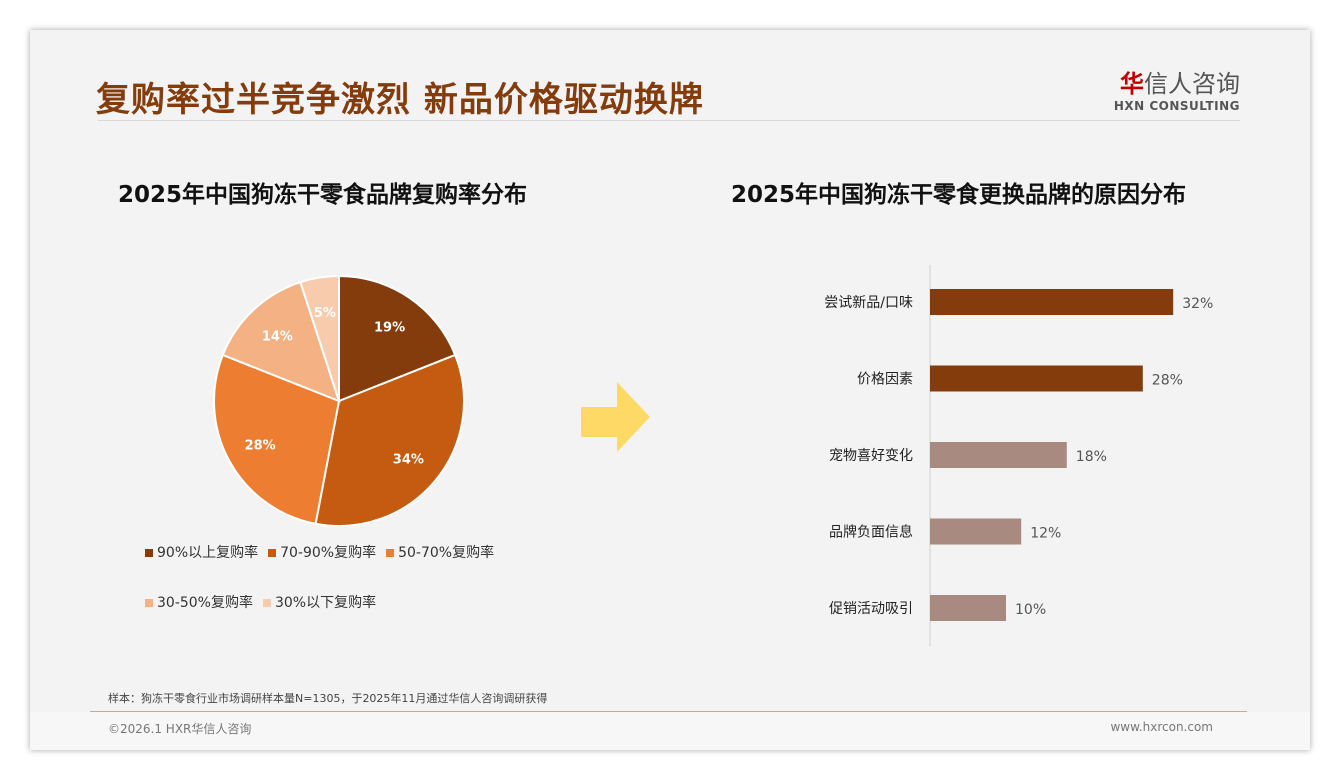  Describe the element at coordinates (260, 445) in the screenshot. I see `pie-label: 28%` at that location.